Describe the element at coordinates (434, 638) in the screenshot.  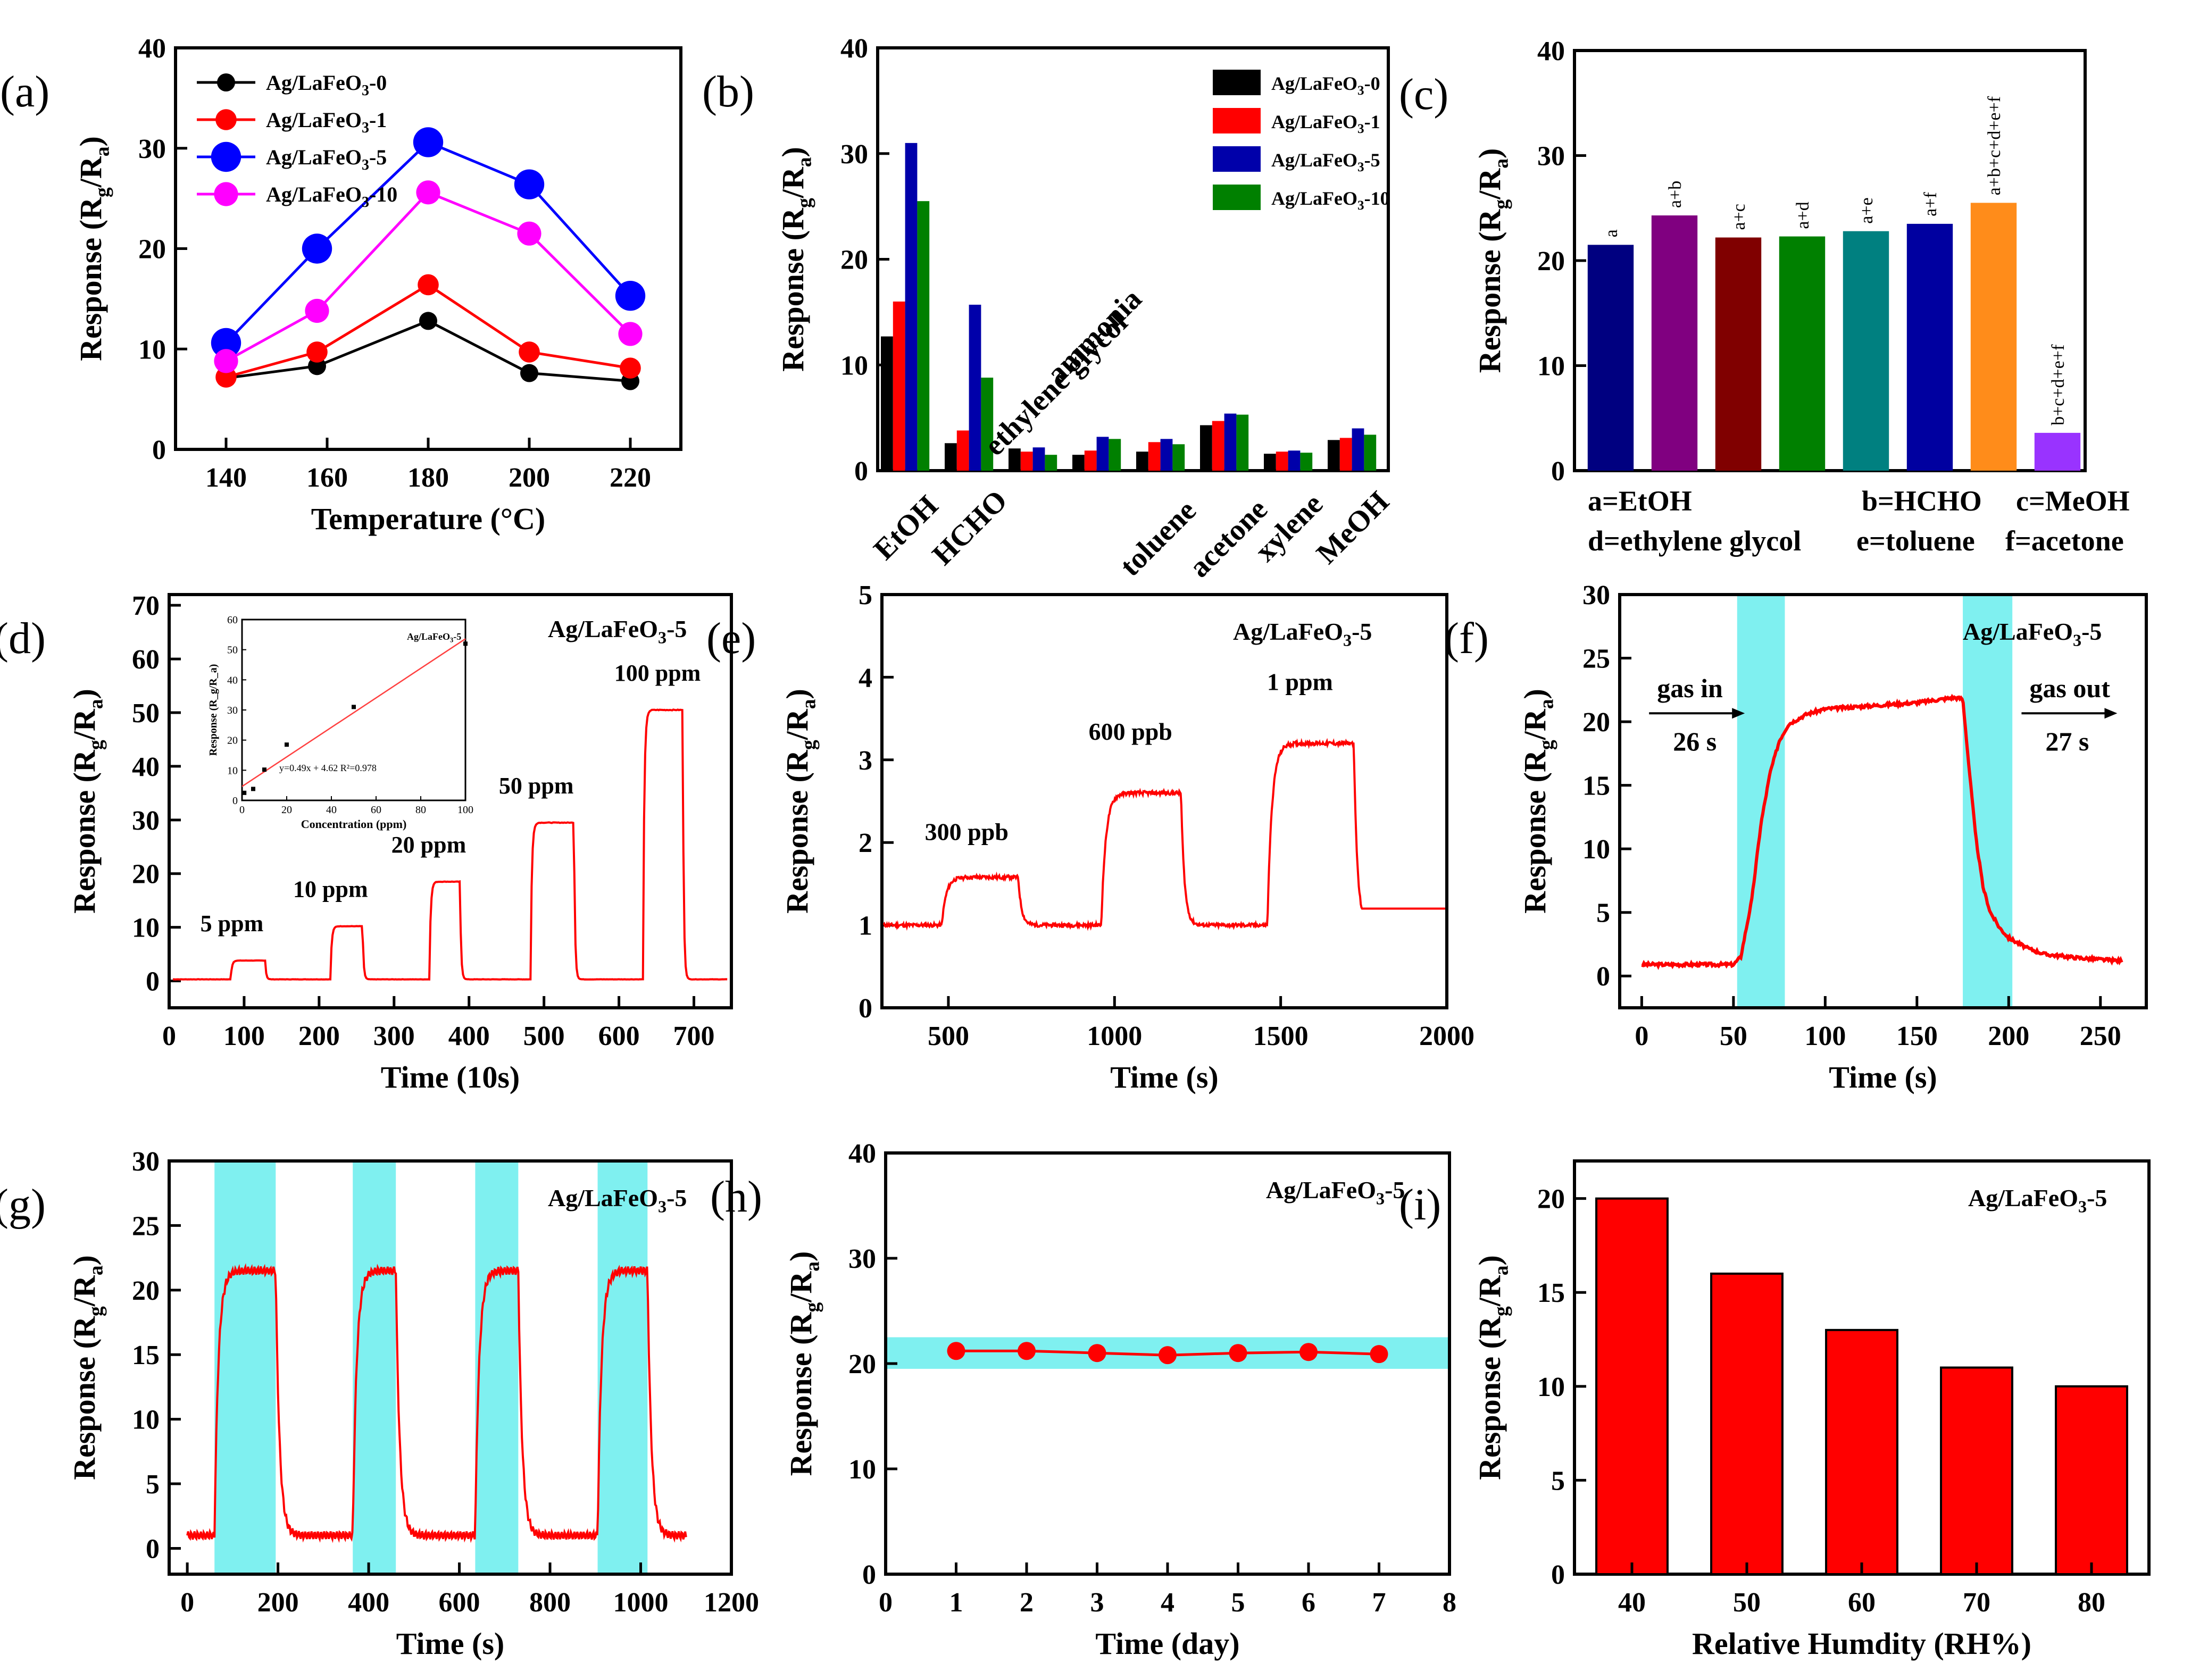
I see `inset-legend: Ag/LaFeO3-5` at that location.